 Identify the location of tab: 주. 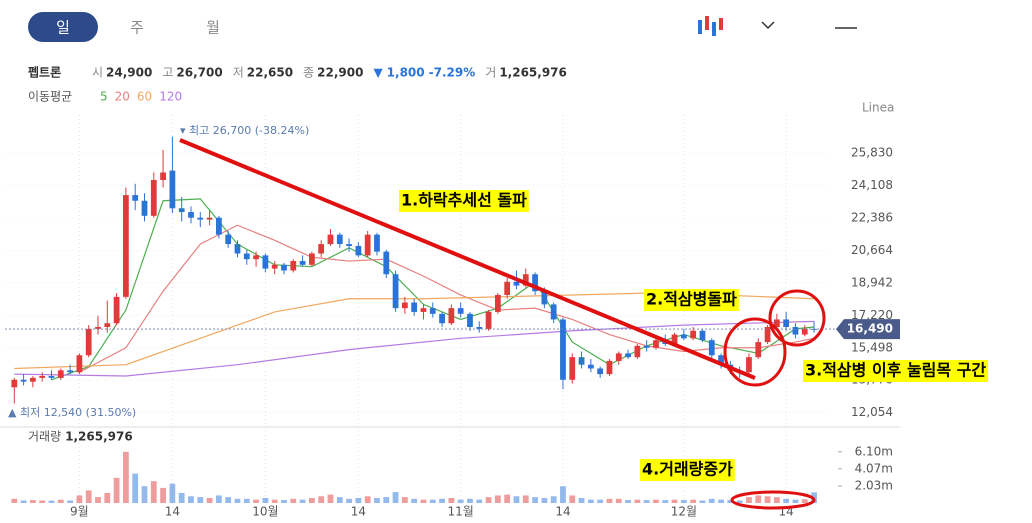
(137, 28).